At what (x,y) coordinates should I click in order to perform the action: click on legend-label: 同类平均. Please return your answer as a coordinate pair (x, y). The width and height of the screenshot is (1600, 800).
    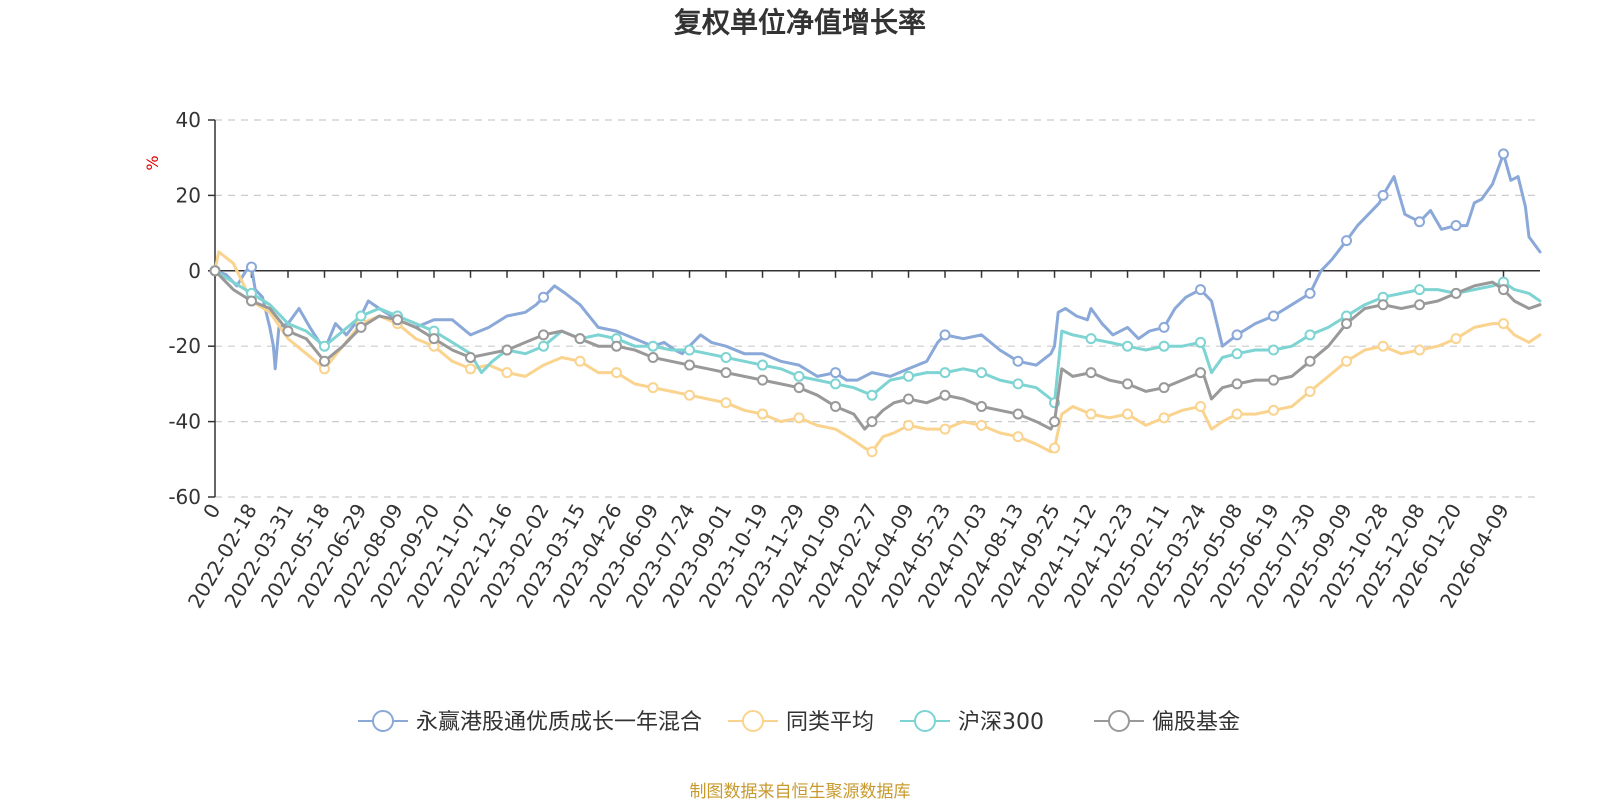
    Looking at the image, I should click on (830, 722).